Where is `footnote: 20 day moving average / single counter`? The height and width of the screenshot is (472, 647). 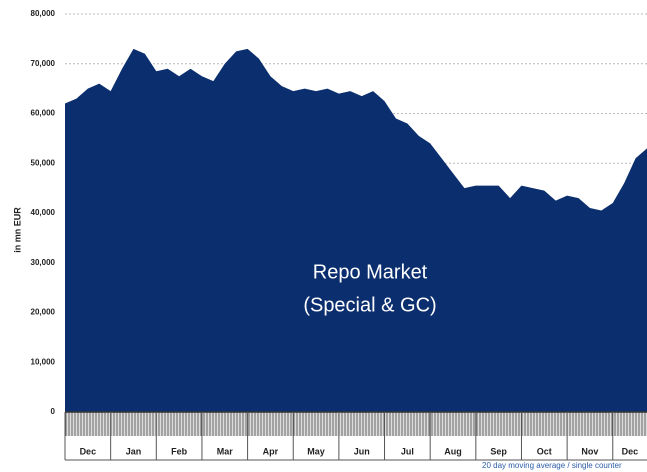
footnote: 20 day moving average / single counter is located at coordinates (552, 465).